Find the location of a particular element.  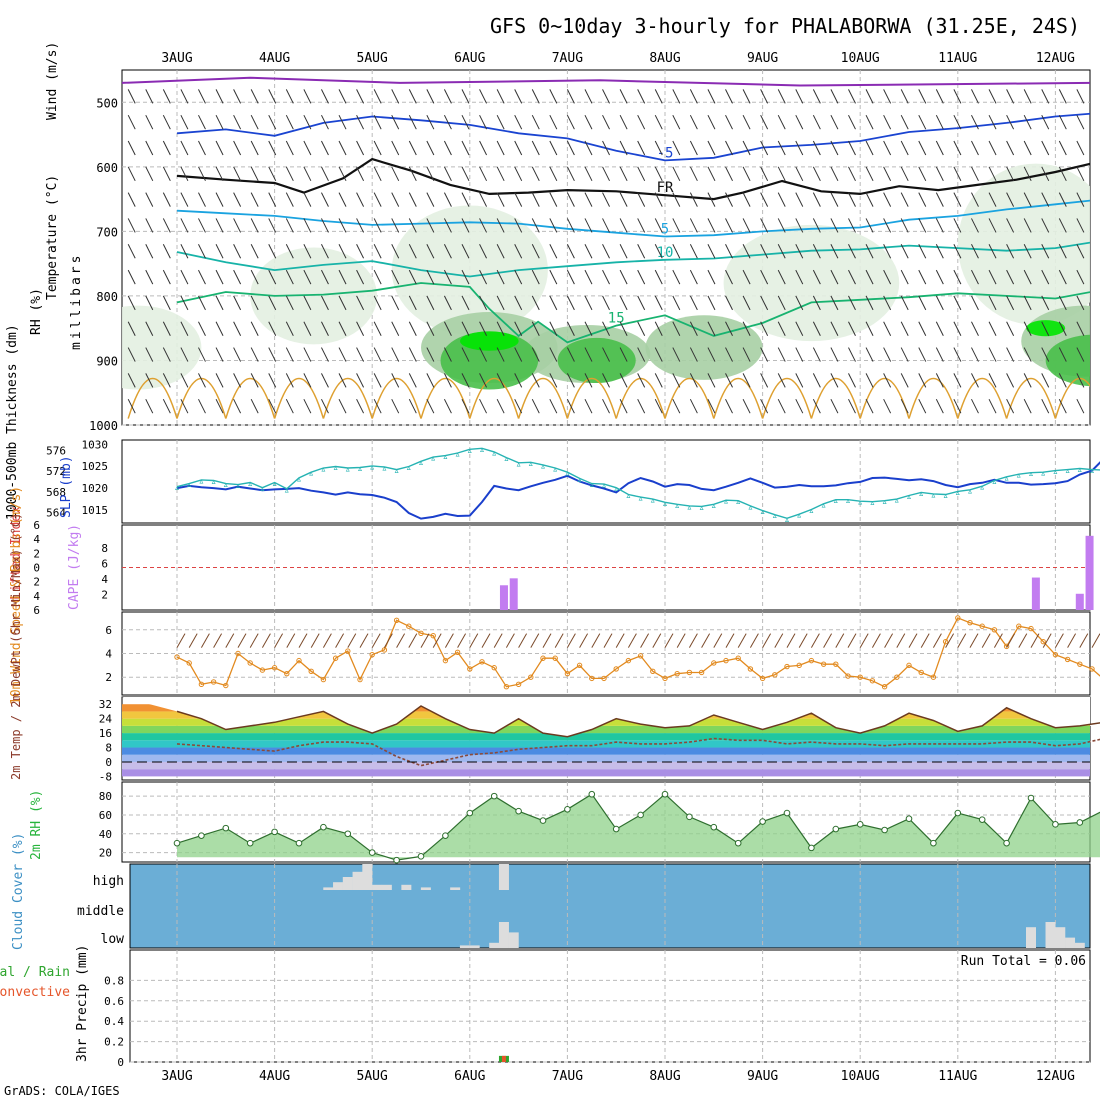

y-axis-label: 2m Temp / 2m DewPt (6hr Min/Max) (°C) is located at coordinates (16, 646).